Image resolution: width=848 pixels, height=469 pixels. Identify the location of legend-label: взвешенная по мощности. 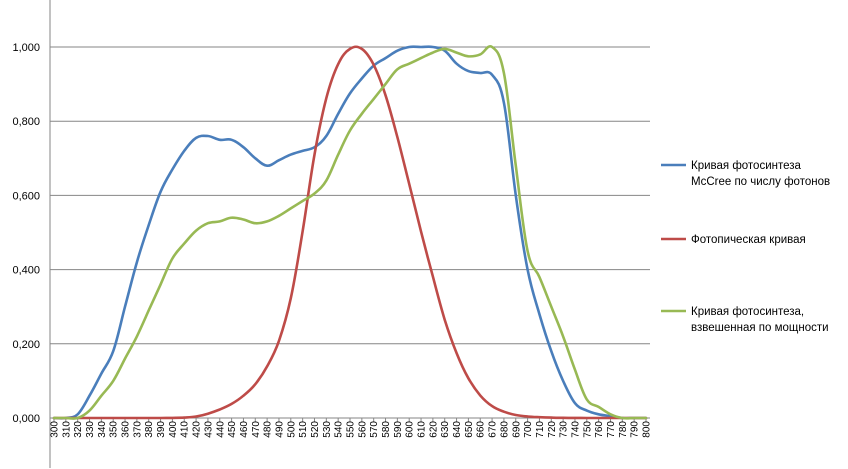
(760, 328).